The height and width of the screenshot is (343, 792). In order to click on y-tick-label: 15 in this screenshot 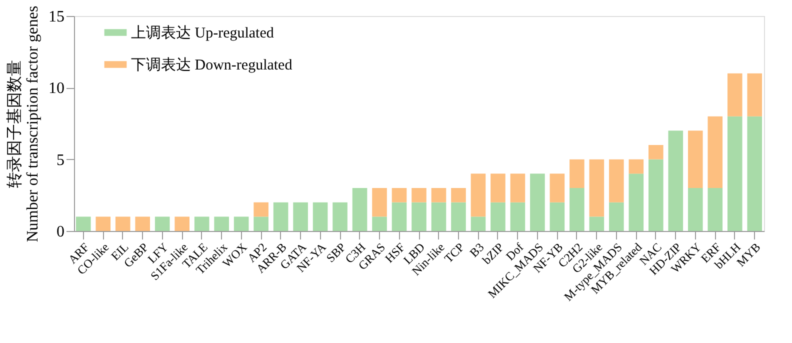, I will do `click(56, 17)`.